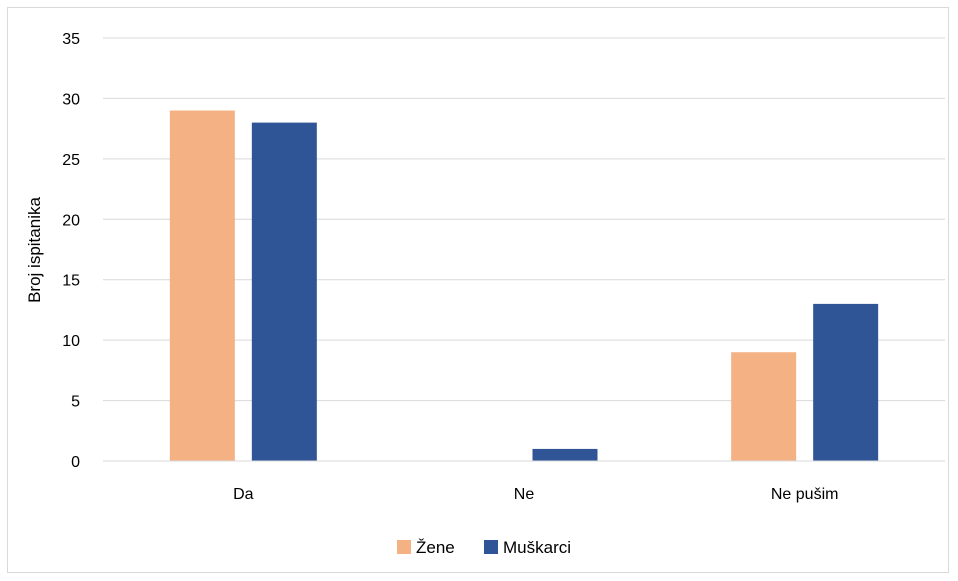  What do you see at coordinates (805, 494) in the screenshot?
I see `x-tick-label: Ne pušim` at bounding box center [805, 494].